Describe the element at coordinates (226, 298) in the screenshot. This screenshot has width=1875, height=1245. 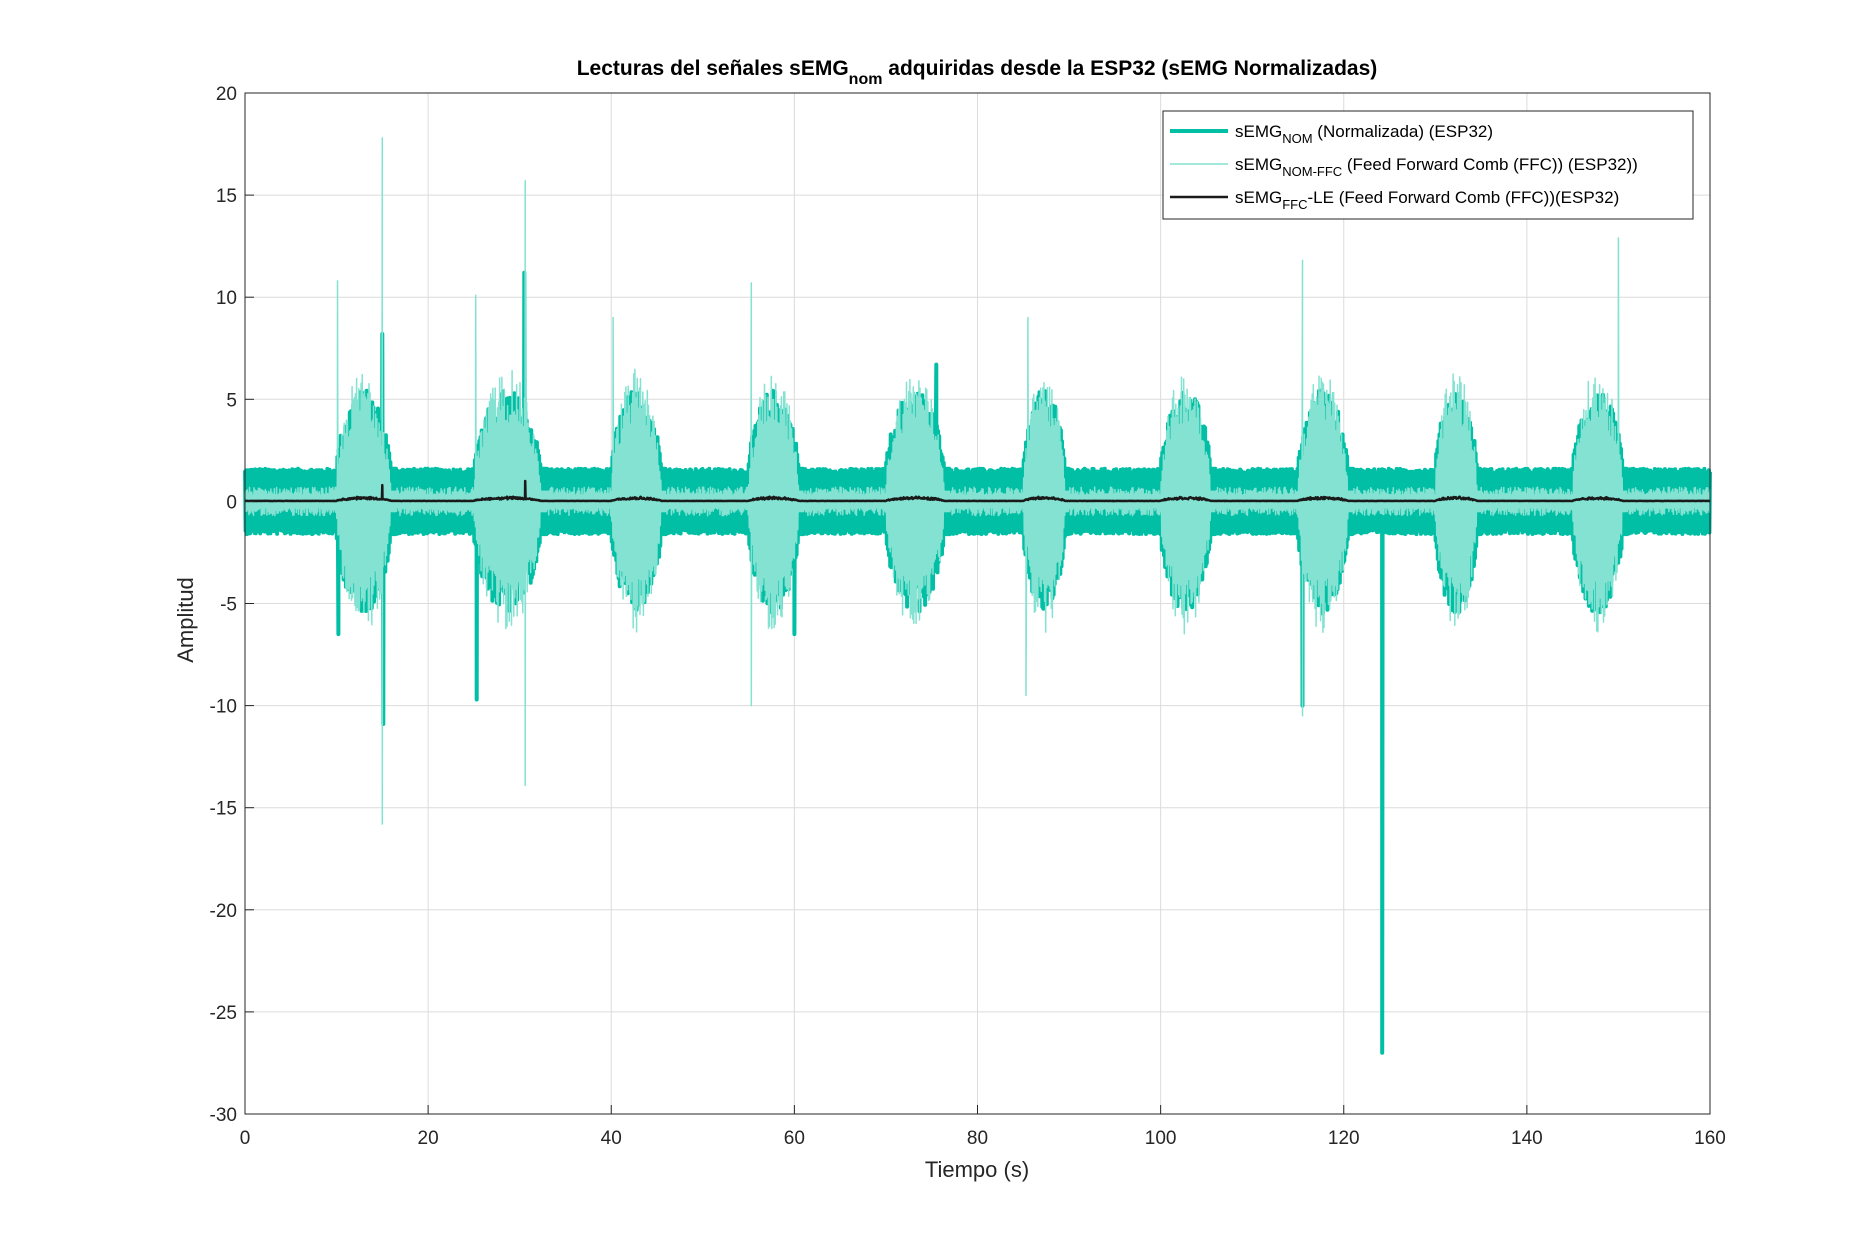
I see `y-tick-label: 10` at that location.